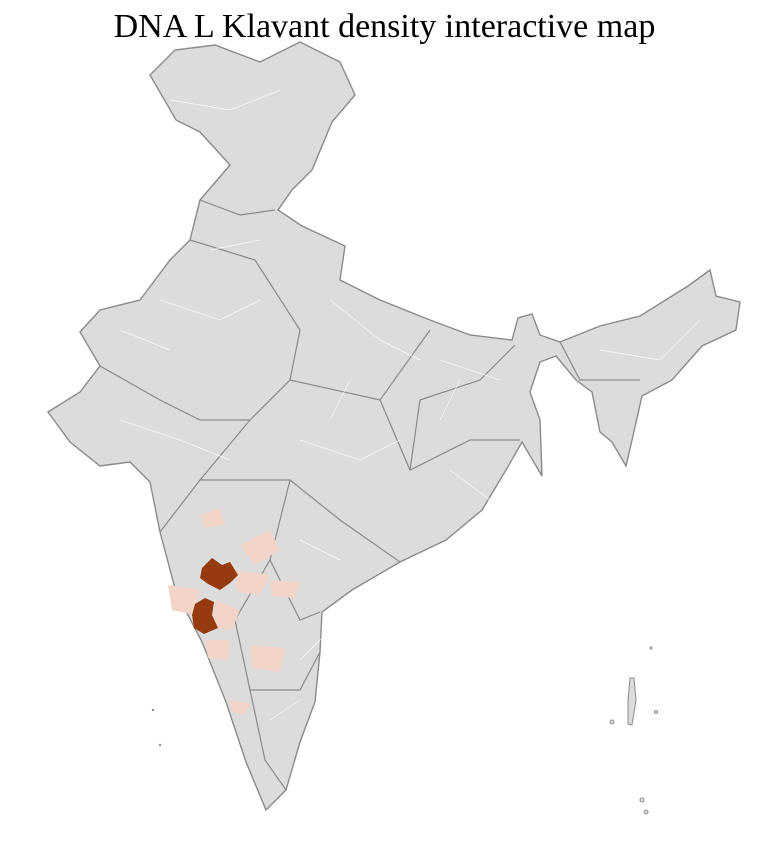 The width and height of the screenshot is (769, 857). I want to click on map-title: DNA L Klavant density interactive map, so click(384, 26).